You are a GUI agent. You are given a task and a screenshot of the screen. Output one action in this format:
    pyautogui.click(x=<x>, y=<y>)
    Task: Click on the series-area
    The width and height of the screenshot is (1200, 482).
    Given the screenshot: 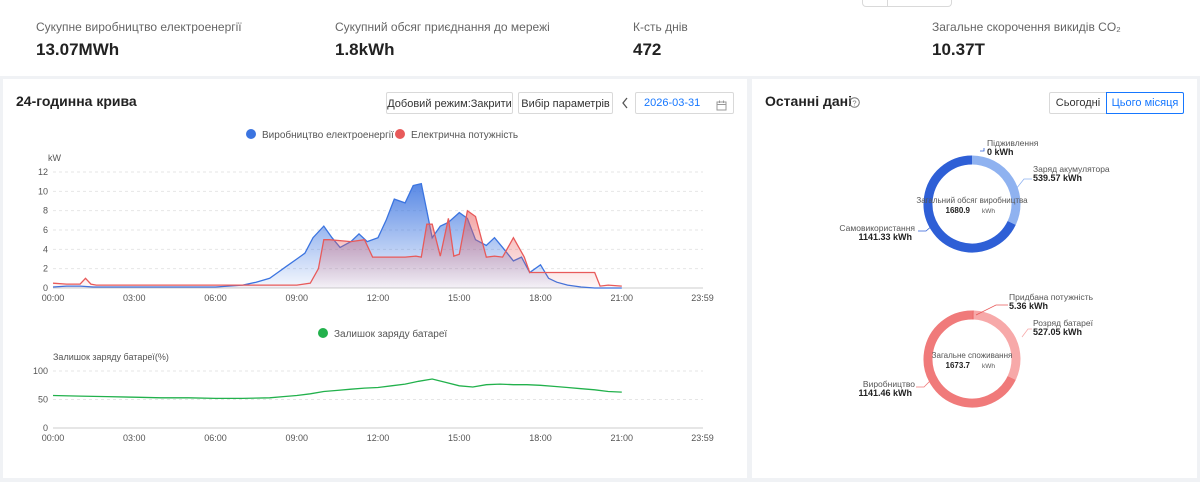 What is the action you would take?
    pyautogui.click(x=337, y=249)
    